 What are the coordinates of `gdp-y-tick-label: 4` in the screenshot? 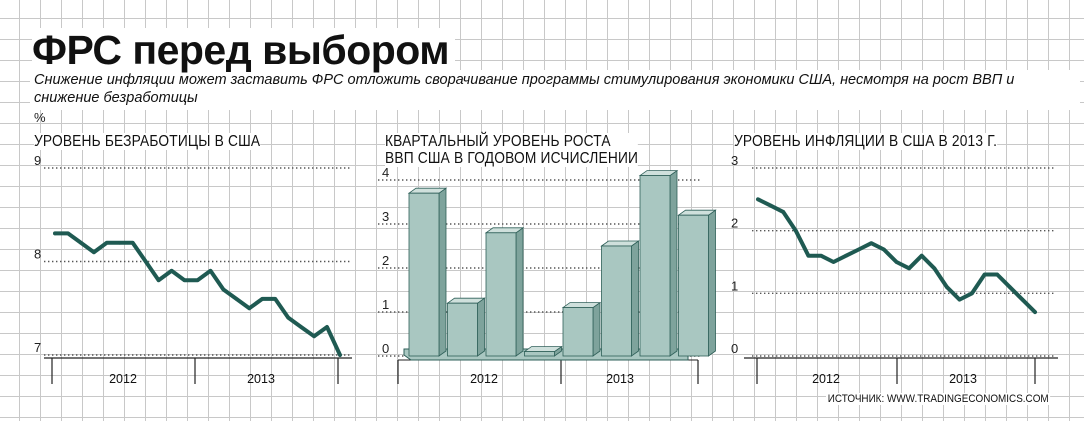 It's located at (385, 172).